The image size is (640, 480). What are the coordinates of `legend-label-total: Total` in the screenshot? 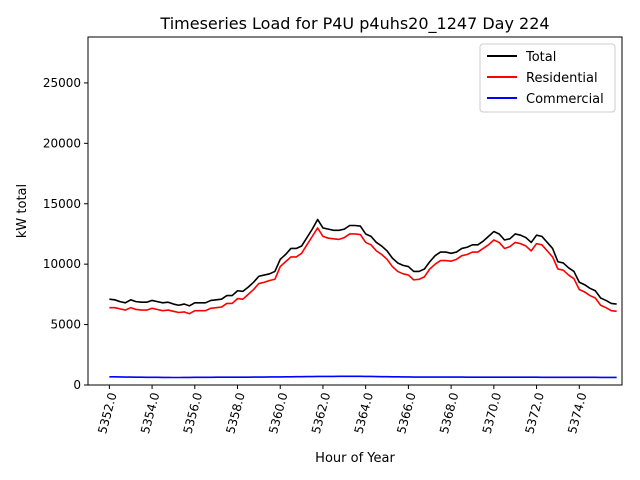 It's located at (540, 57).